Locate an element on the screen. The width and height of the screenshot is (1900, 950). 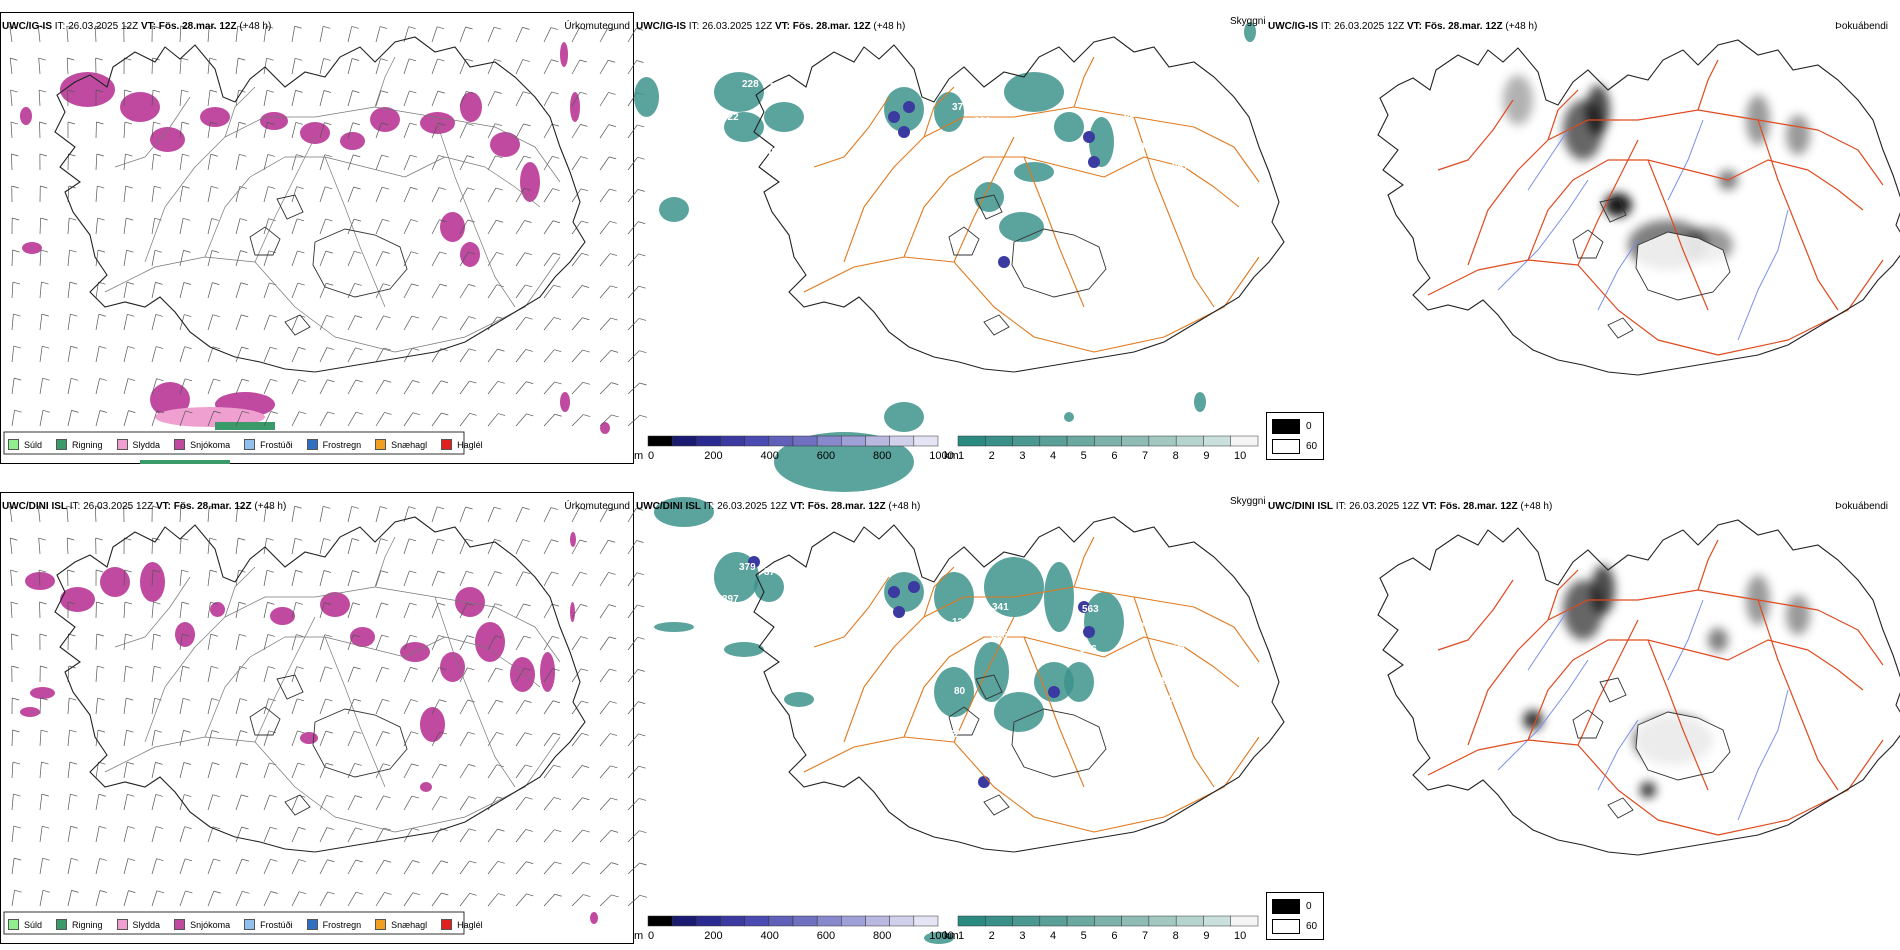
fog-swatch is located at coordinates (1286, 926).